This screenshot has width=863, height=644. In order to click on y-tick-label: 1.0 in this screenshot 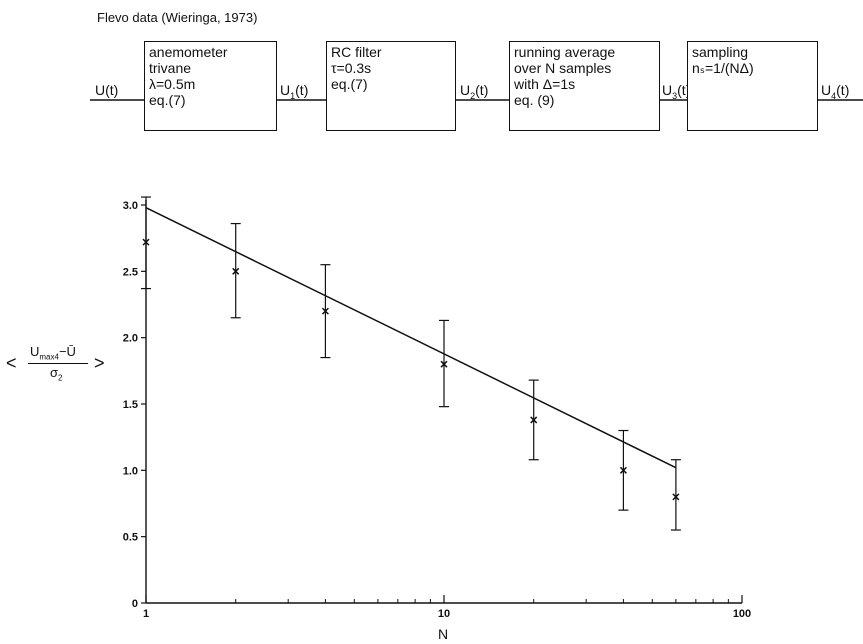, I will do `click(130, 471)`.